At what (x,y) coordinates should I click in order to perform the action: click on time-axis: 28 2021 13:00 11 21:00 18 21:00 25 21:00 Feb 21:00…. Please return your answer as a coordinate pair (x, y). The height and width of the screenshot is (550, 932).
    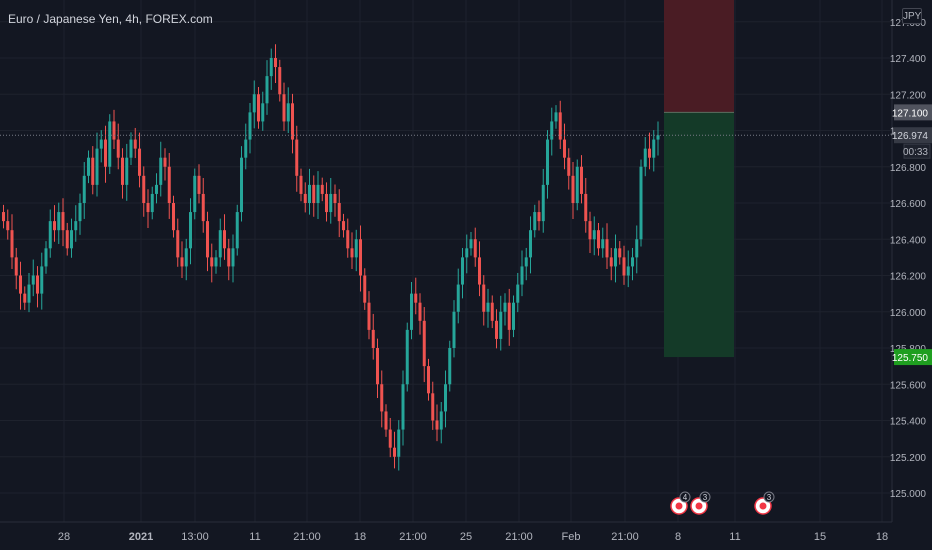
    Looking at the image, I should click on (473, 537).